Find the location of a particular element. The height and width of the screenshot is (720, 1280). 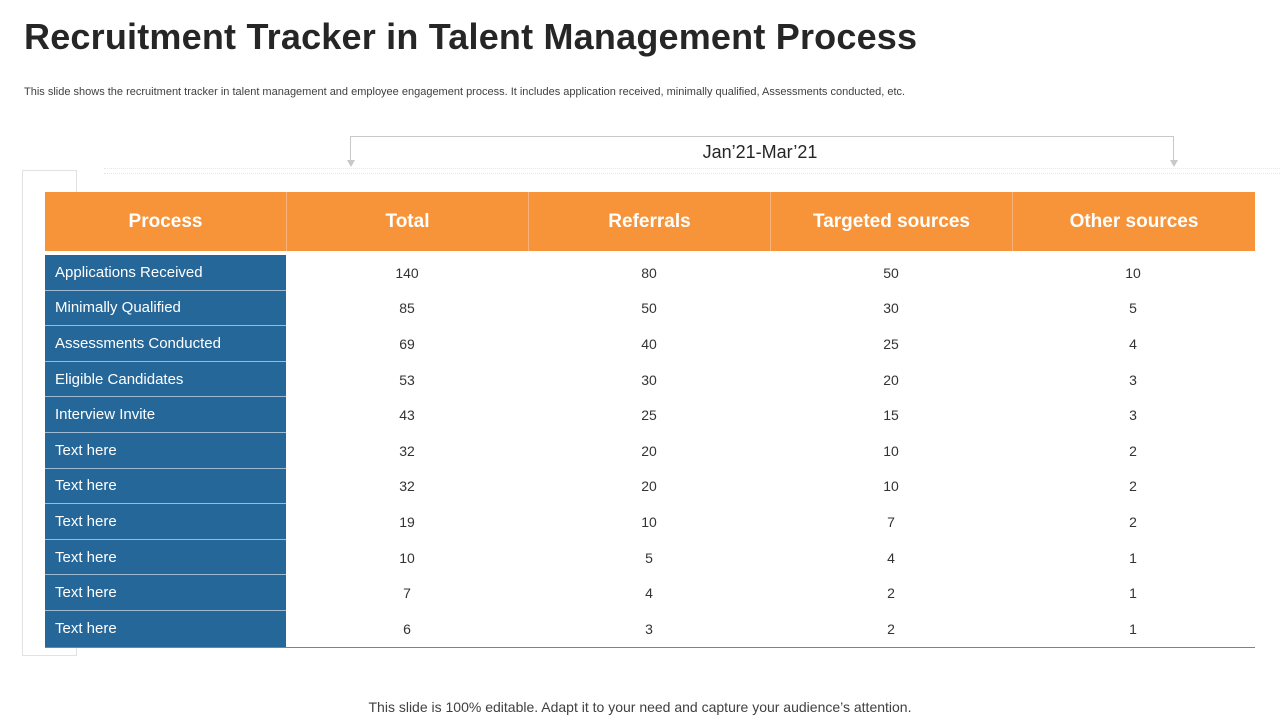

table-row: Eligible Candidates 53 30 20 3 is located at coordinates (650, 379).